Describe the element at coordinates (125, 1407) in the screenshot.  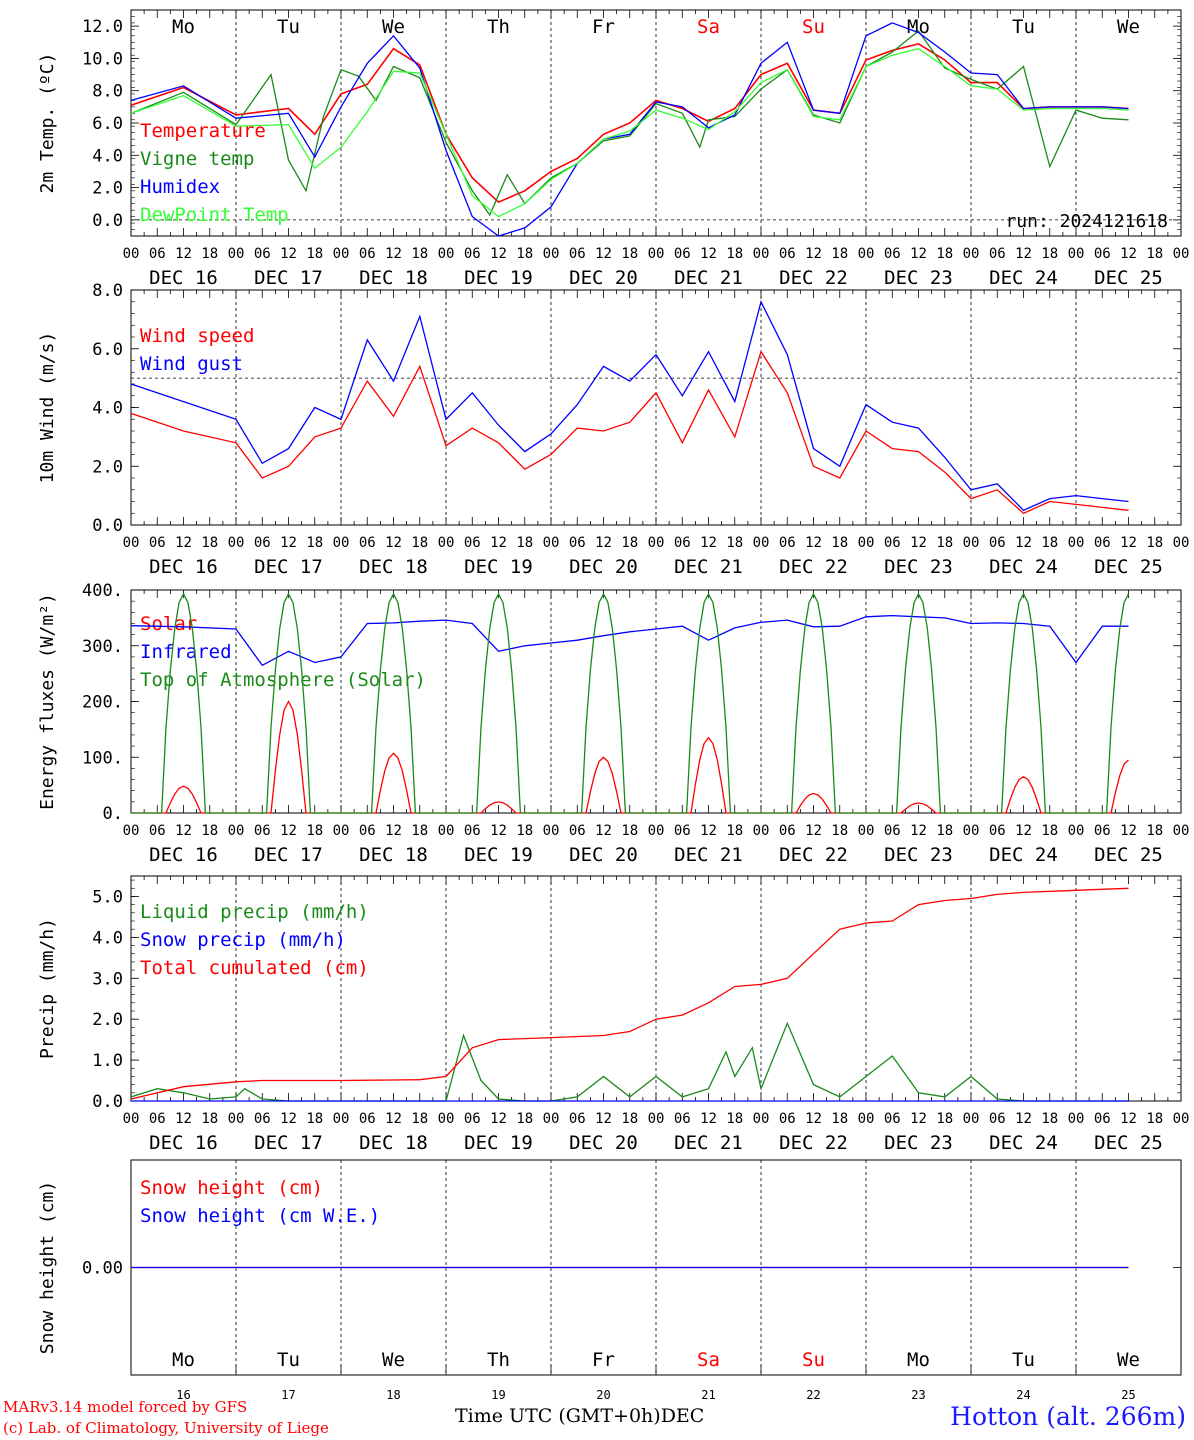
I see `model-credit: MARv3.14 model forced by GFS` at that location.